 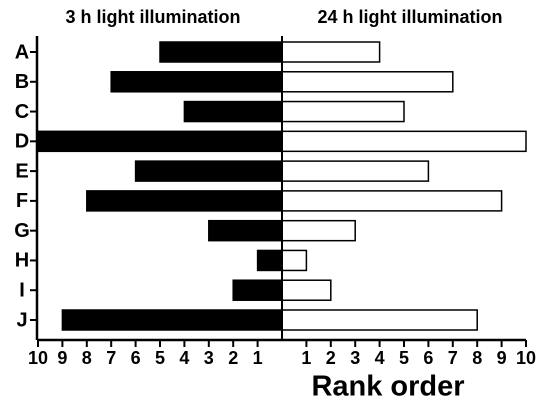 What do you see at coordinates (22, 112) in the screenshot?
I see `y-tick-label: C` at bounding box center [22, 112].